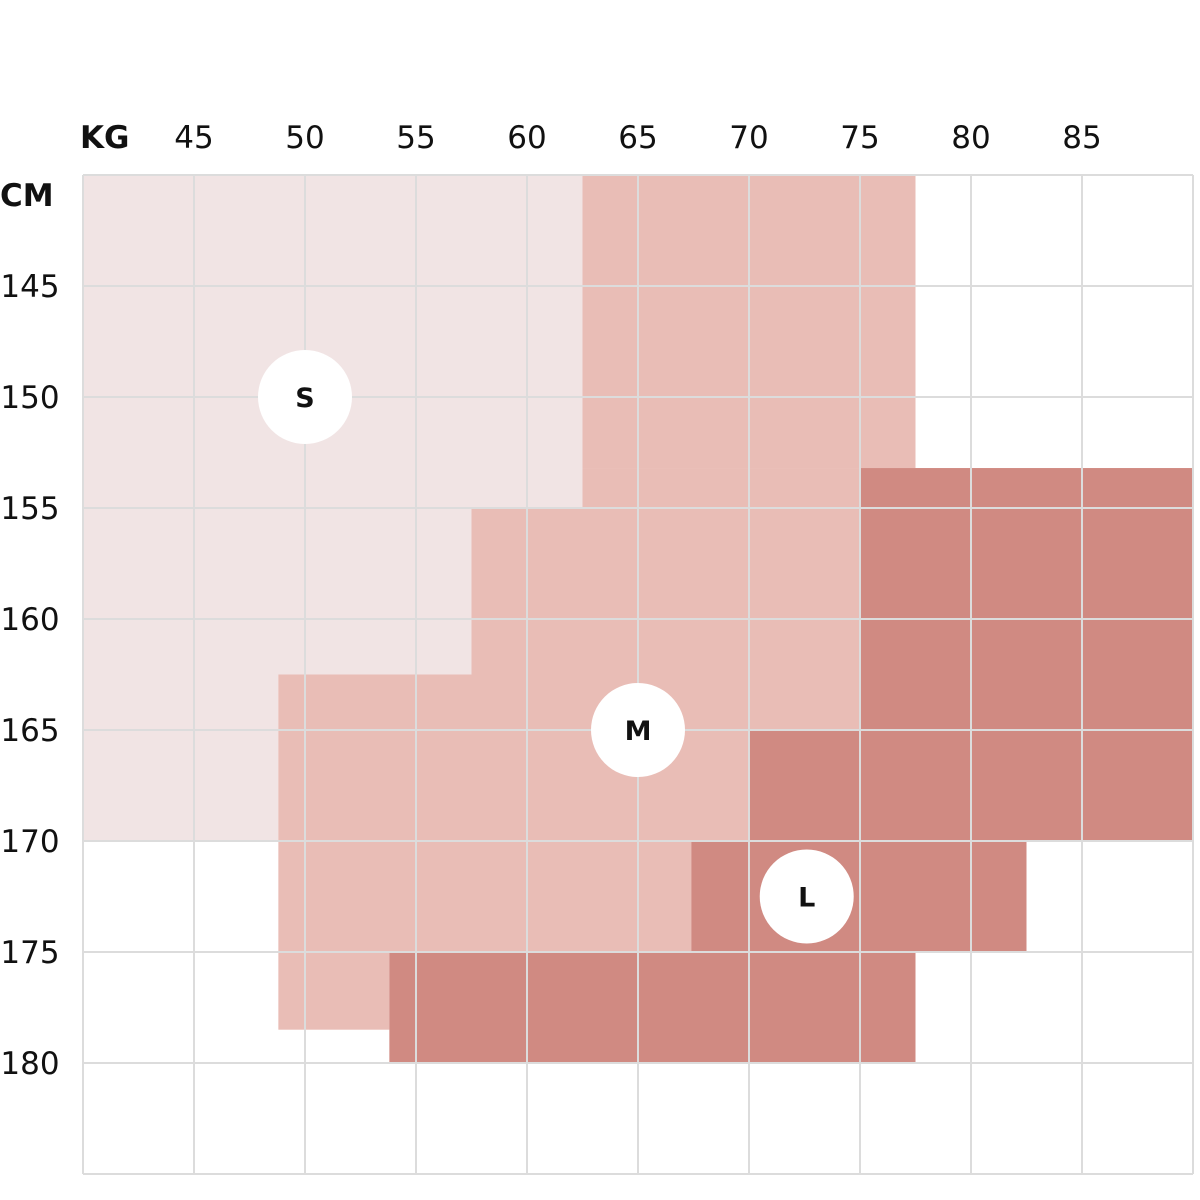 The height and width of the screenshot is (1200, 1200). What do you see at coordinates (29, 620) in the screenshot?
I see `y-tick-label: 160` at bounding box center [29, 620].